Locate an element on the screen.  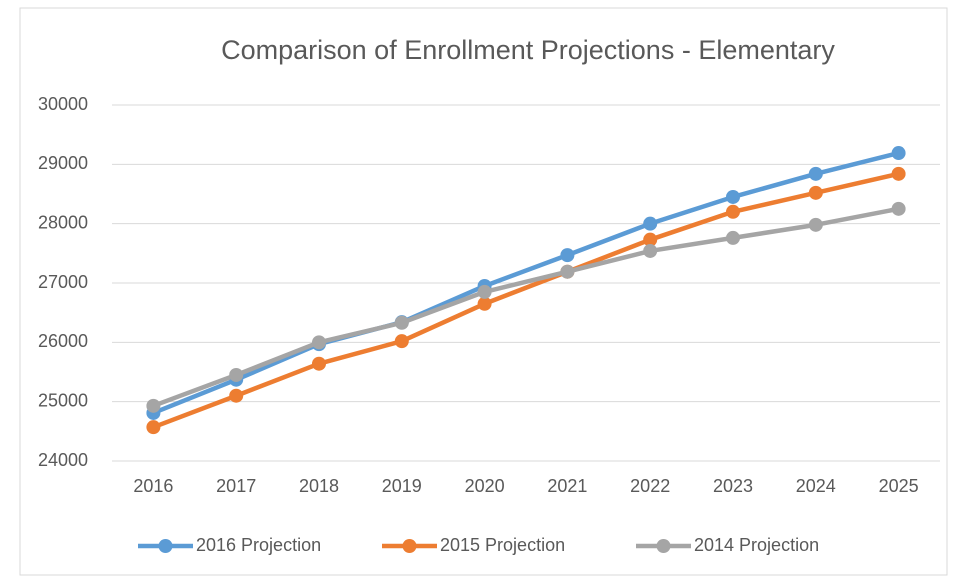
x-tick-label: 2019 is located at coordinates (402, 486).